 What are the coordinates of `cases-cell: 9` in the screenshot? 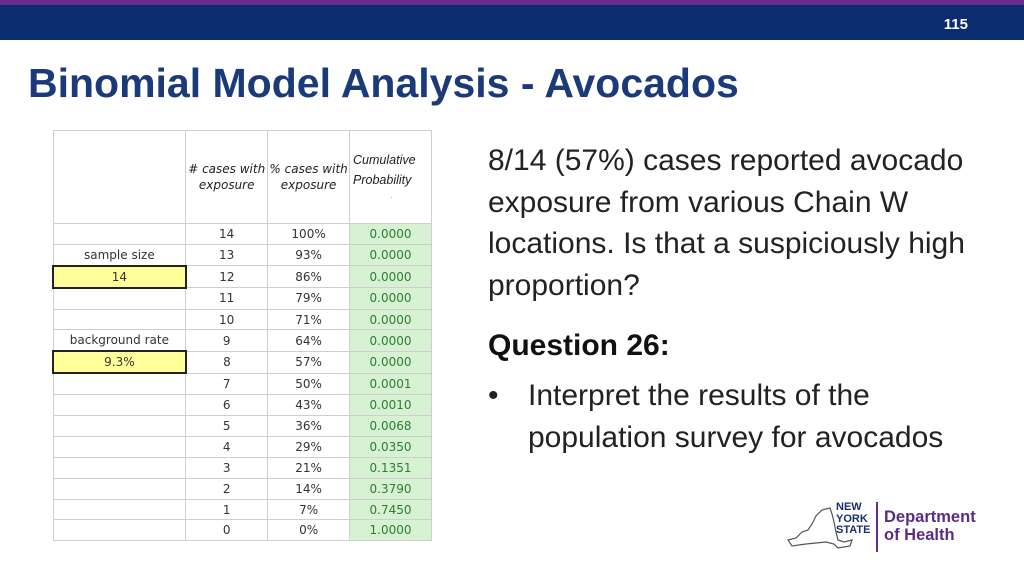 It's located at (227, 340).